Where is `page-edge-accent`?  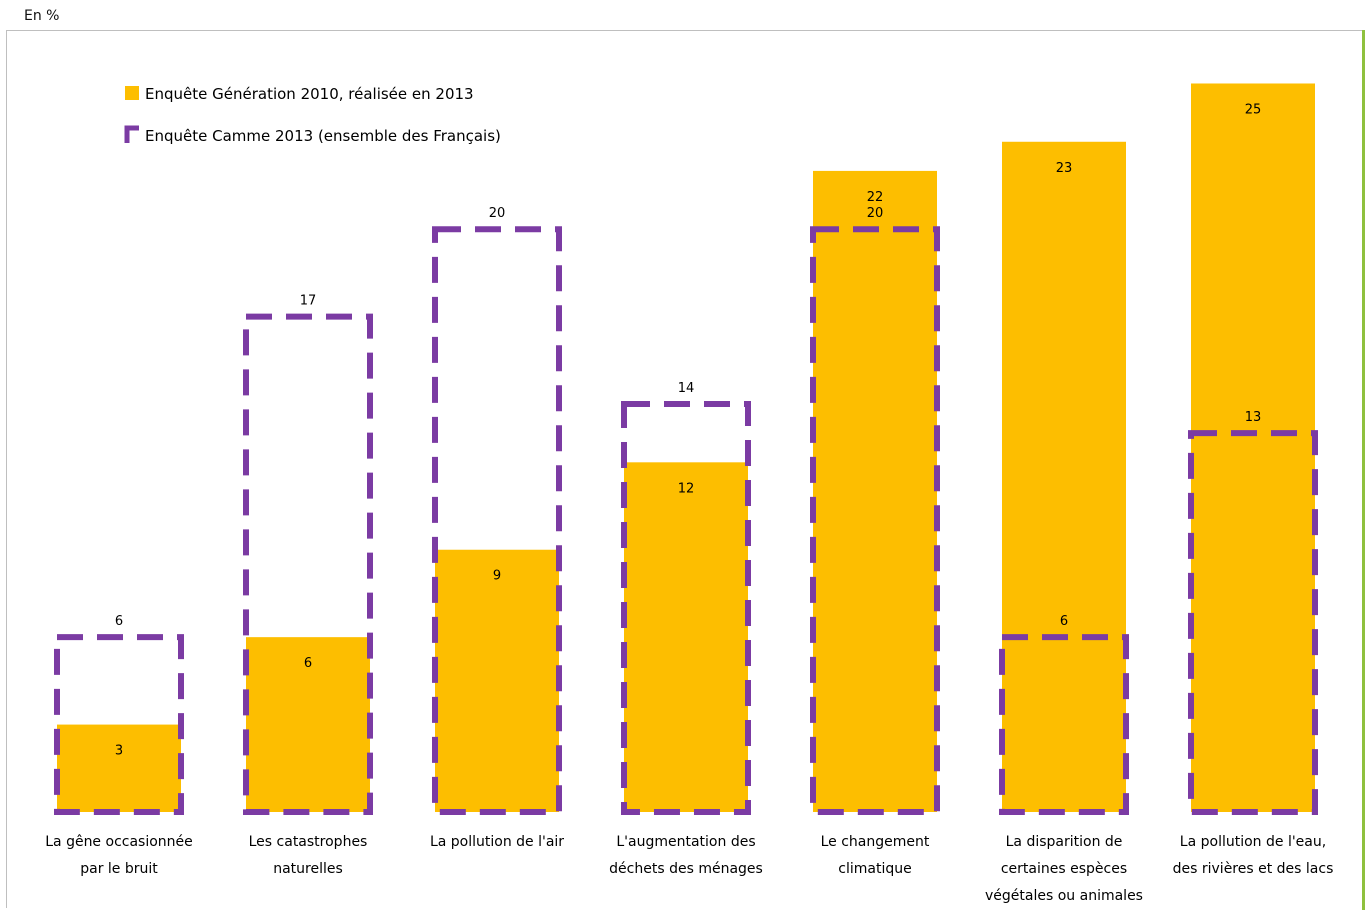 page-edge-accent is located at coordinates (1363, 470).